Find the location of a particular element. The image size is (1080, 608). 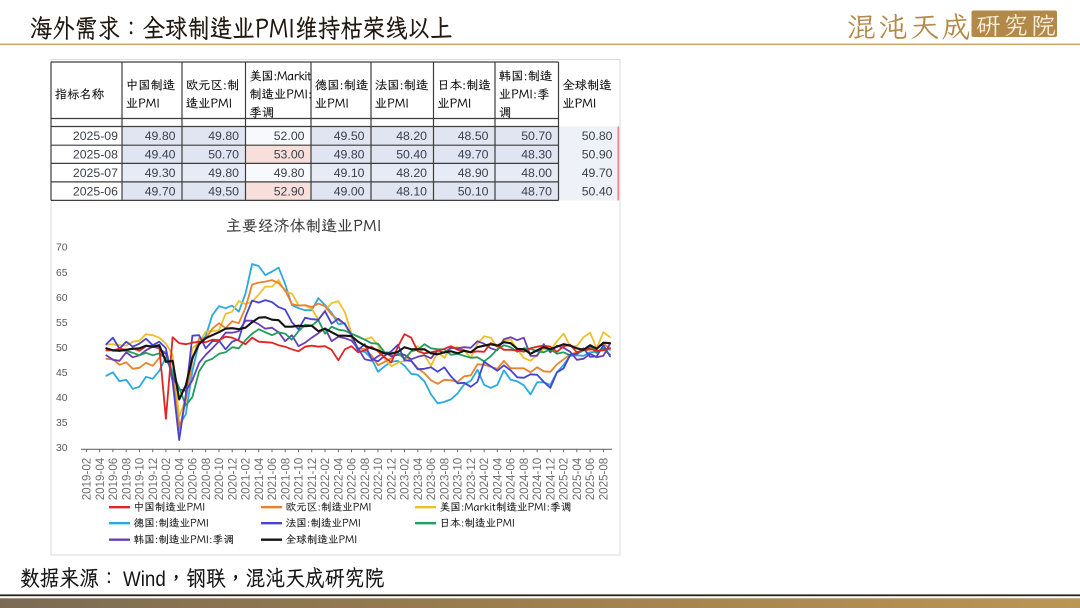

svg-text: 2024-04 is located at coordinates (497, 478).